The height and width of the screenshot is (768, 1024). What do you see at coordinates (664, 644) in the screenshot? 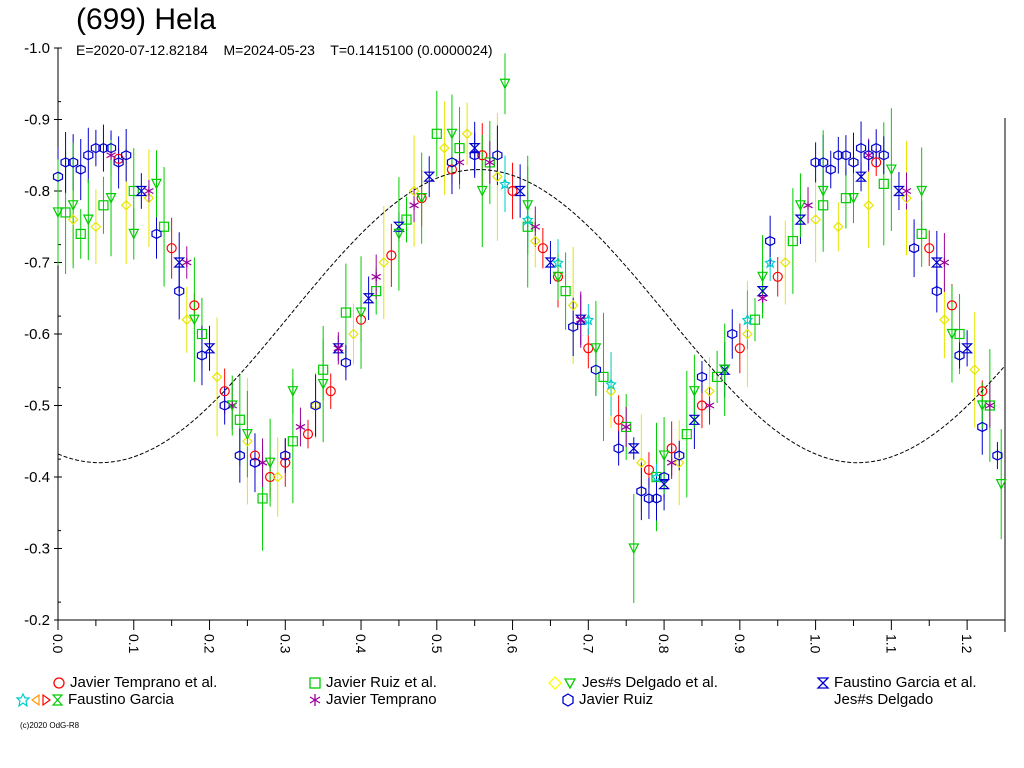
I see `x-tick-label: 0.8` at bounding box center [664, 644].